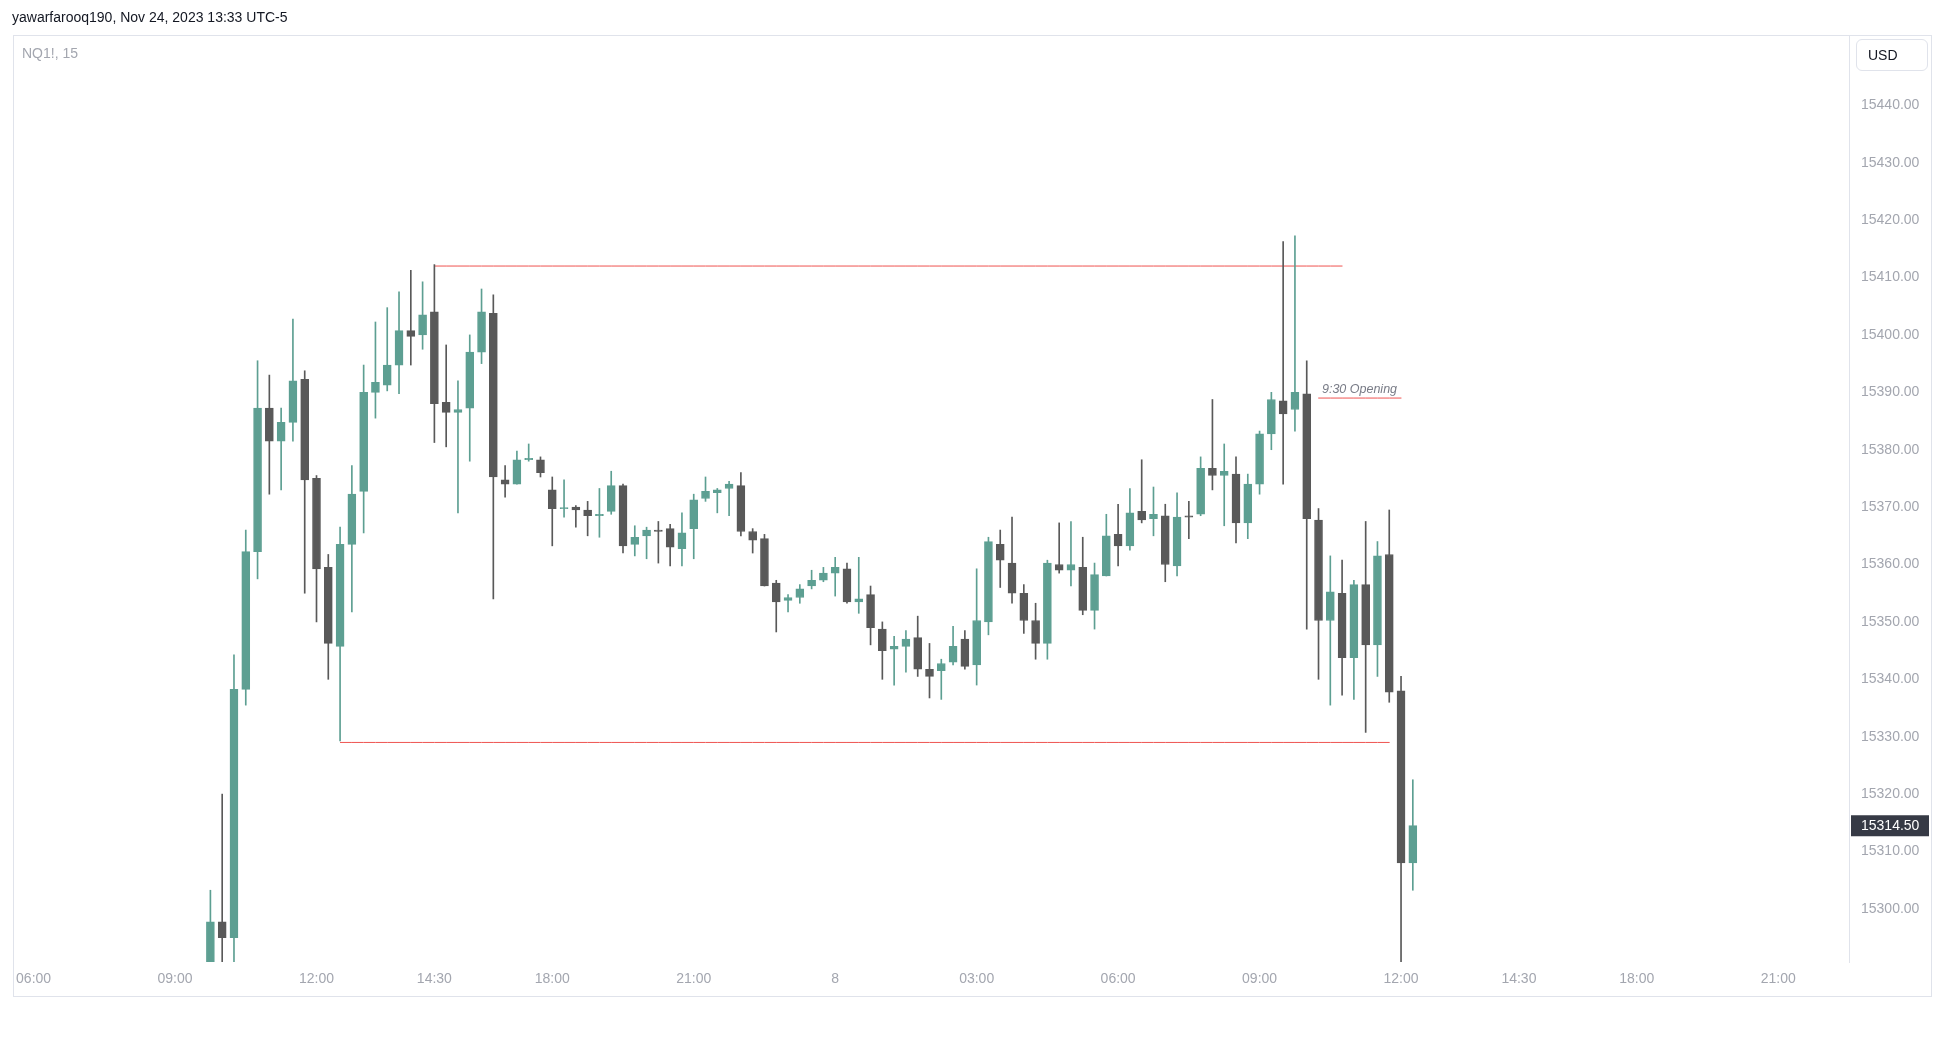 The width and height of the screenshot is (1946, 1041). I want to click on x-tick-label: 03:00, so click(977, 978).